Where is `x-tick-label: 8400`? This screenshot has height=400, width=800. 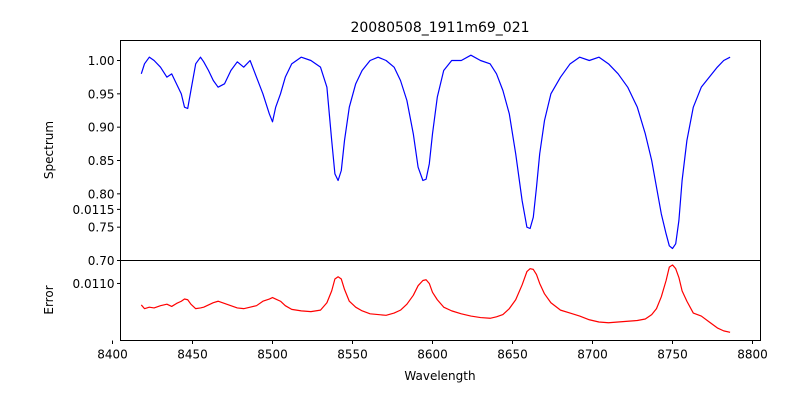
x-tick-label: 8400 is located at coordinates (112, 355).